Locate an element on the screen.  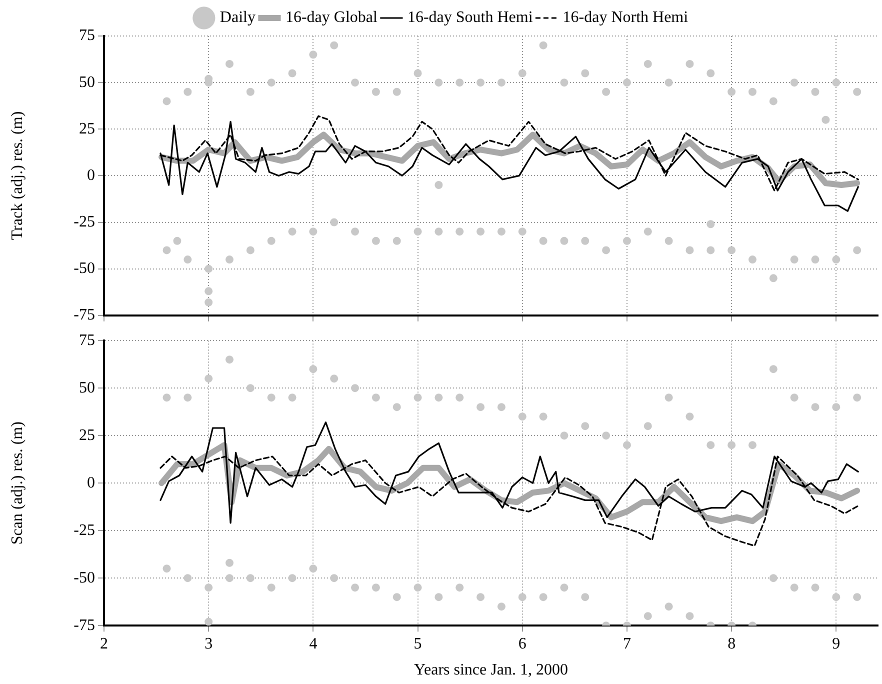
x-tick-label: 9 is located at coordinates (836, 643).